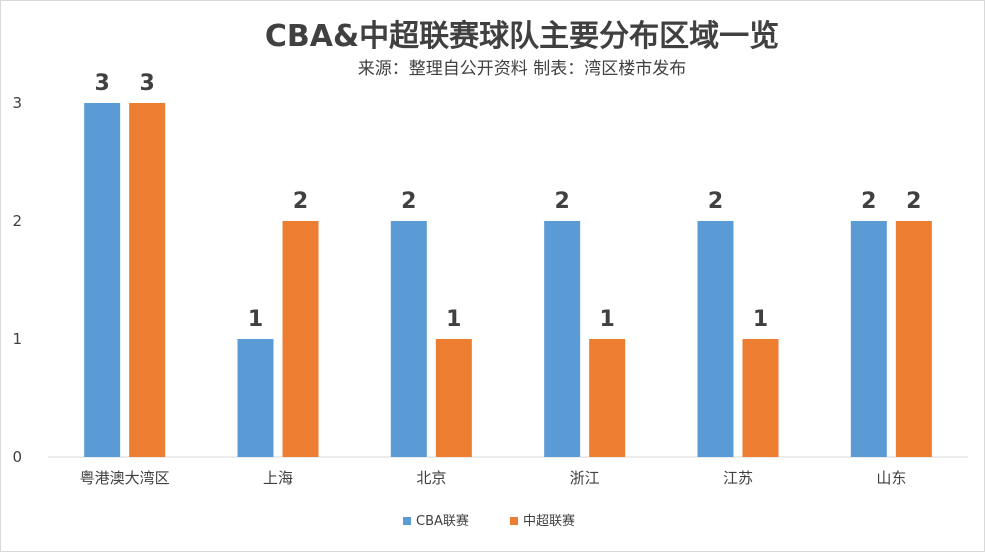  Describe the element at coordinates (431, 478) in the screenshot. I see `x-category-label: 北京` at that location.